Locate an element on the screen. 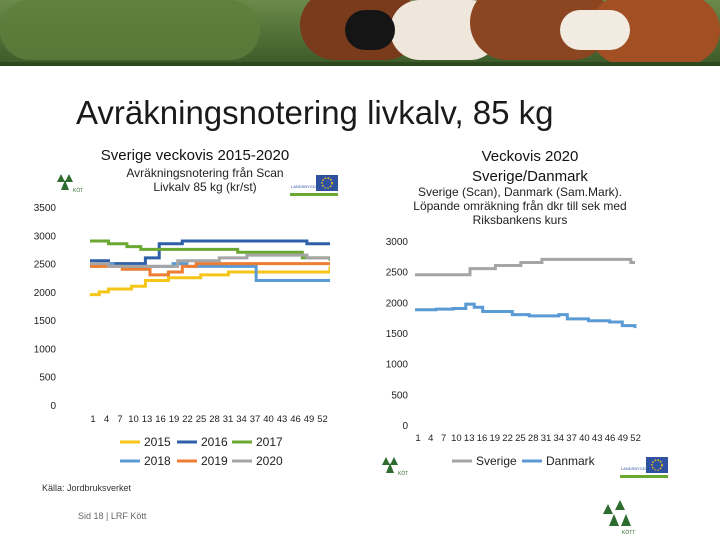 This screenshot has height=540, width=720. left-chart-y-tick-label: 2500 is located at coordinates (45, 265).